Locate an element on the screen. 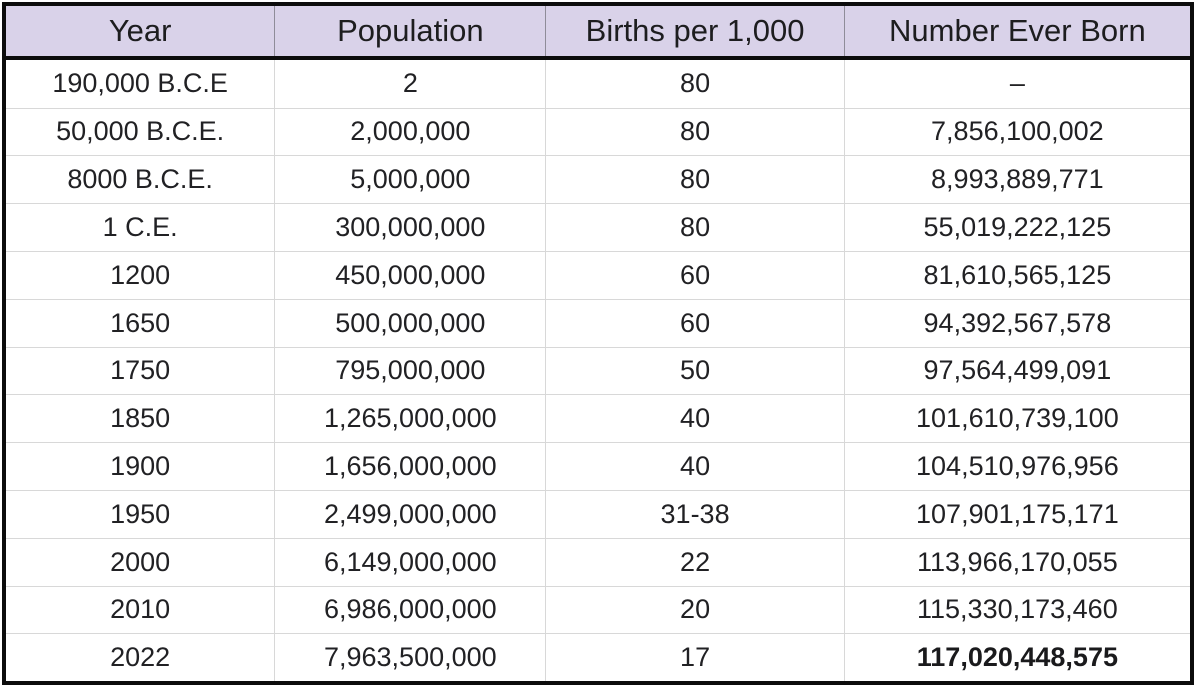 This screenshot has width=1196, height=687. column-header-year: Year is located at coordinates (140, 33).